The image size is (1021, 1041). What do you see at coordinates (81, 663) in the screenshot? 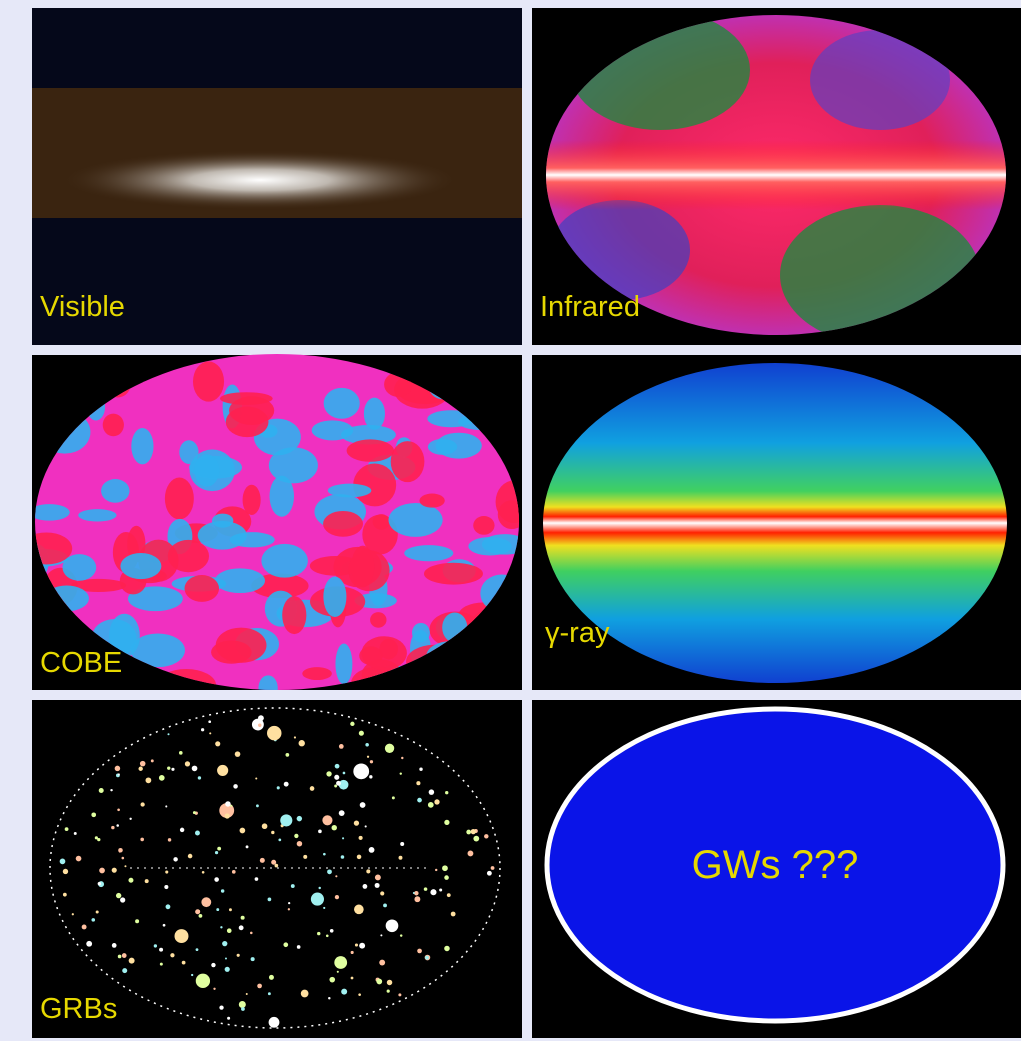
I see `panel-label: COBE` at bounding box center [81, 663].